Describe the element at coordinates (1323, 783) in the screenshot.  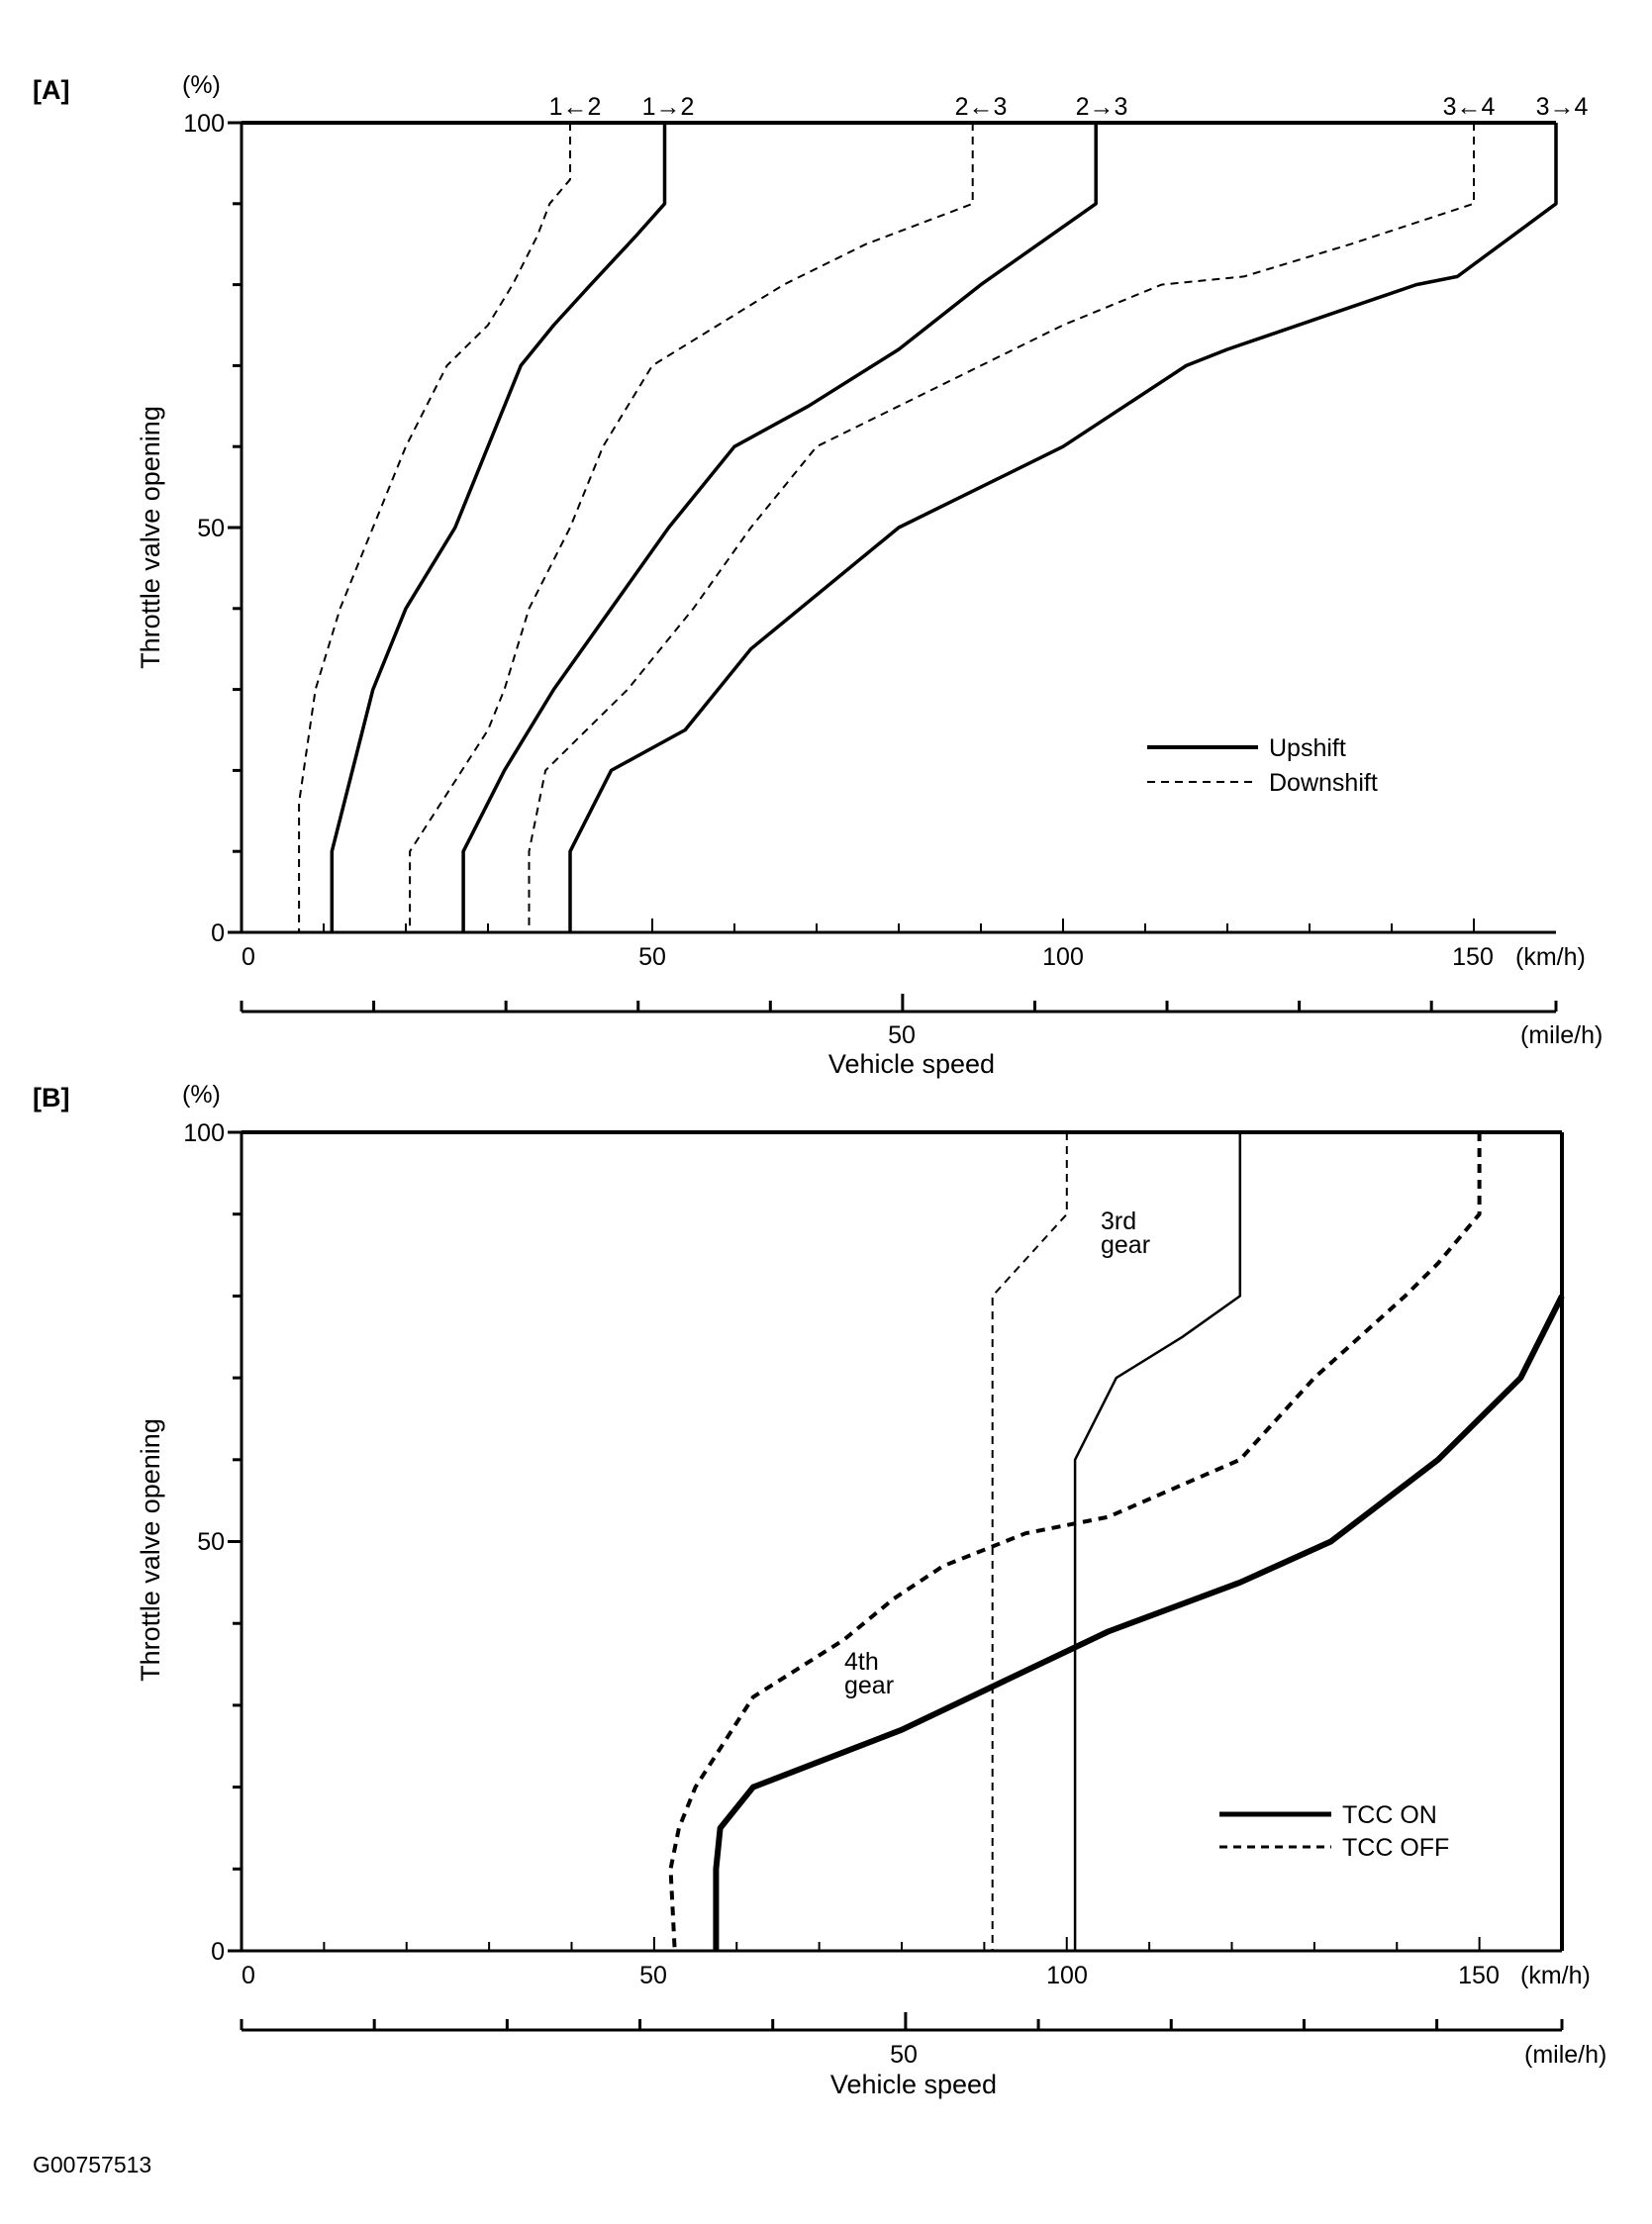
I see `legend-label: Downshift` at that location.